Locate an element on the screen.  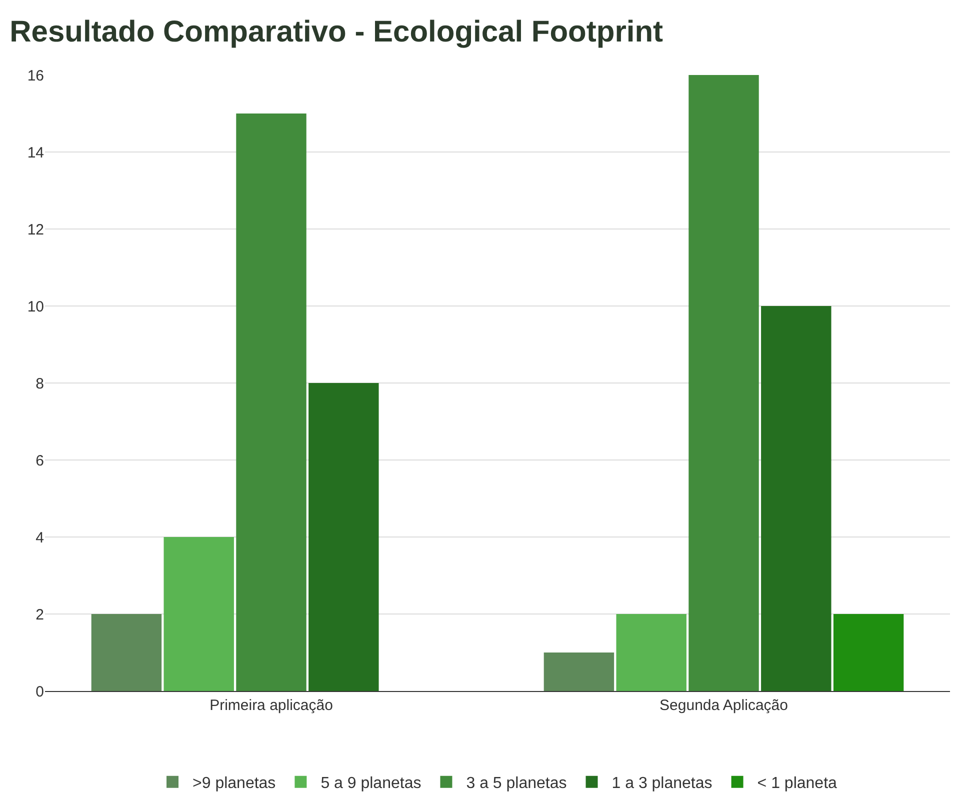
y-tick-label: 2 is located at coordinates (40, 615).